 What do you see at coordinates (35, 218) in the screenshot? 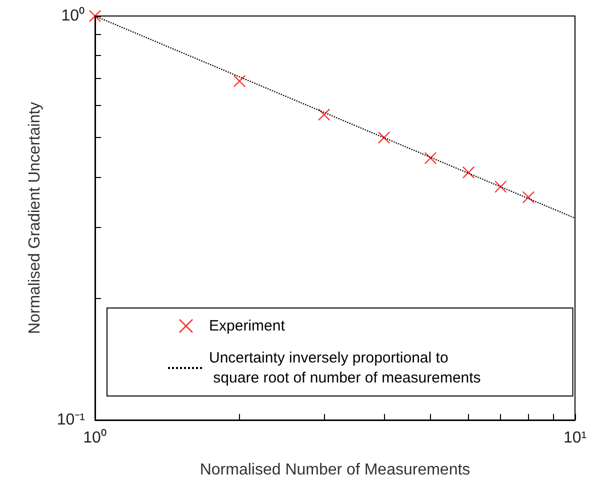
I see `y-axis-title: Normalised Gradient Uncertainty` at bounding box center [35, 218].